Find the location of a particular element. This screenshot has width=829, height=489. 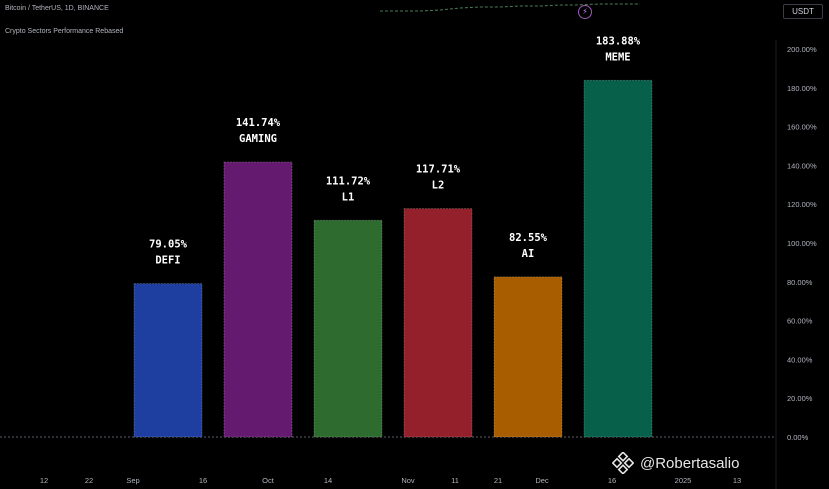

x-tick-label: 22 is located at coordinates (89, 480).